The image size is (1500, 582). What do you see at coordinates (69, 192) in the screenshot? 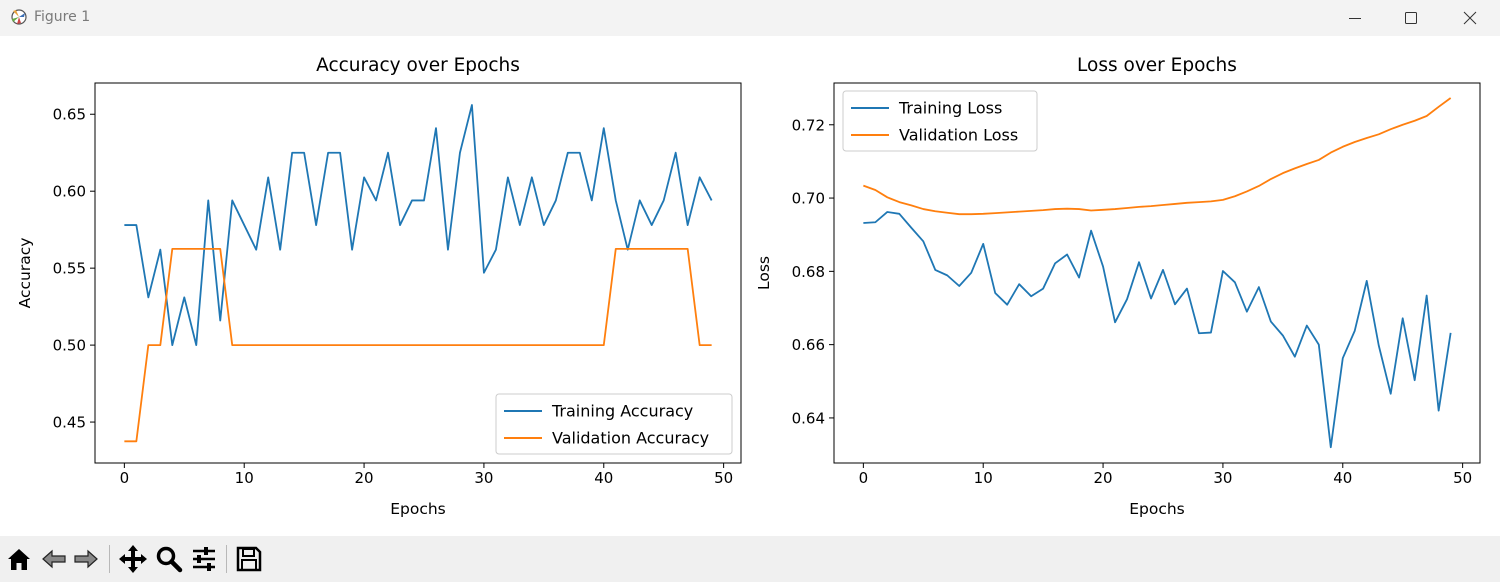
I see `accuracy-y-tick-label: 0.60` at bounding box center [69, 192].